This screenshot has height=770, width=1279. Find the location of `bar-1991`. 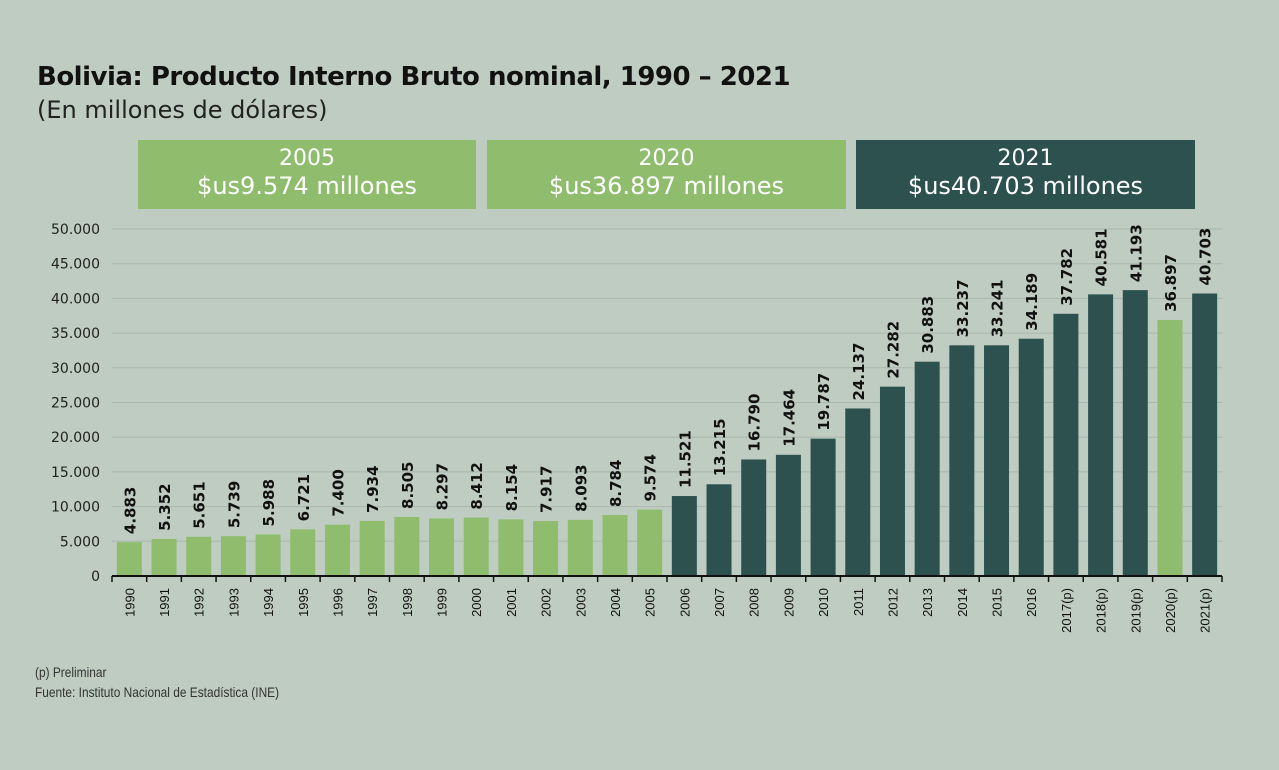

bar-1991 is located at coordinates (164, 557).